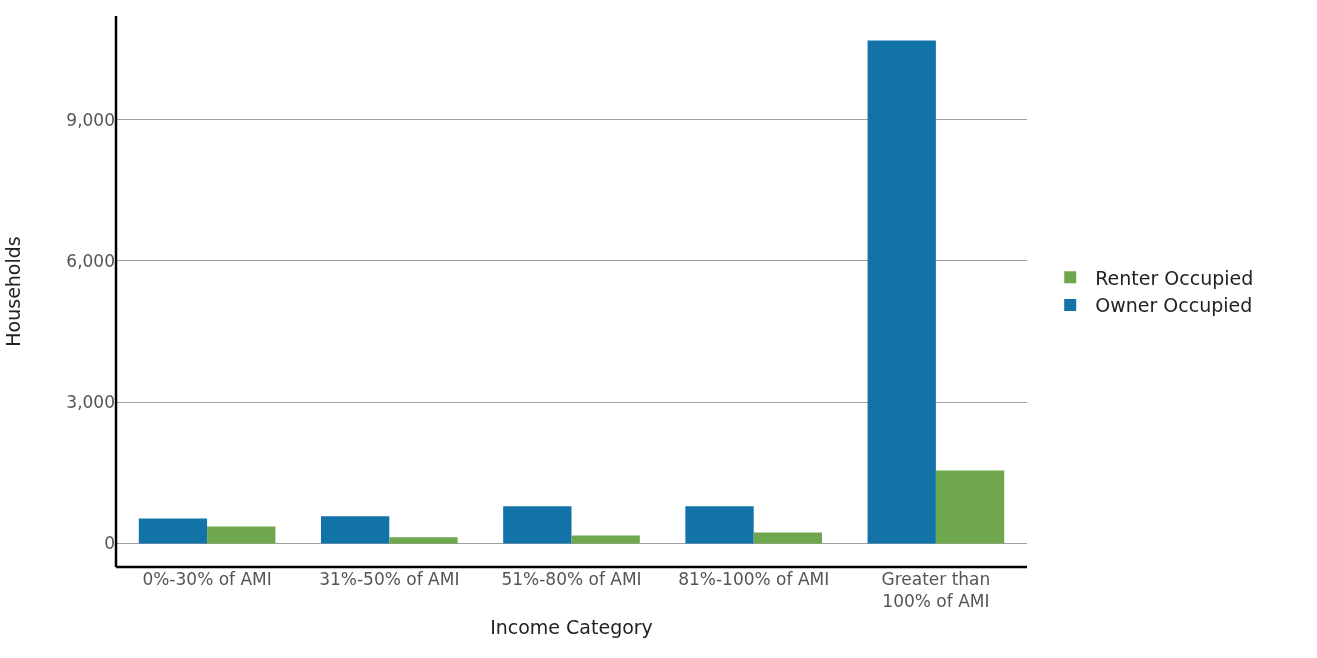 The image size is (1317, 658). What do you see at coordinates (936, 590) in the screenshot?
I see `x-tick-label: Greater than 100% of AMI` at bounding box center [936, 590].